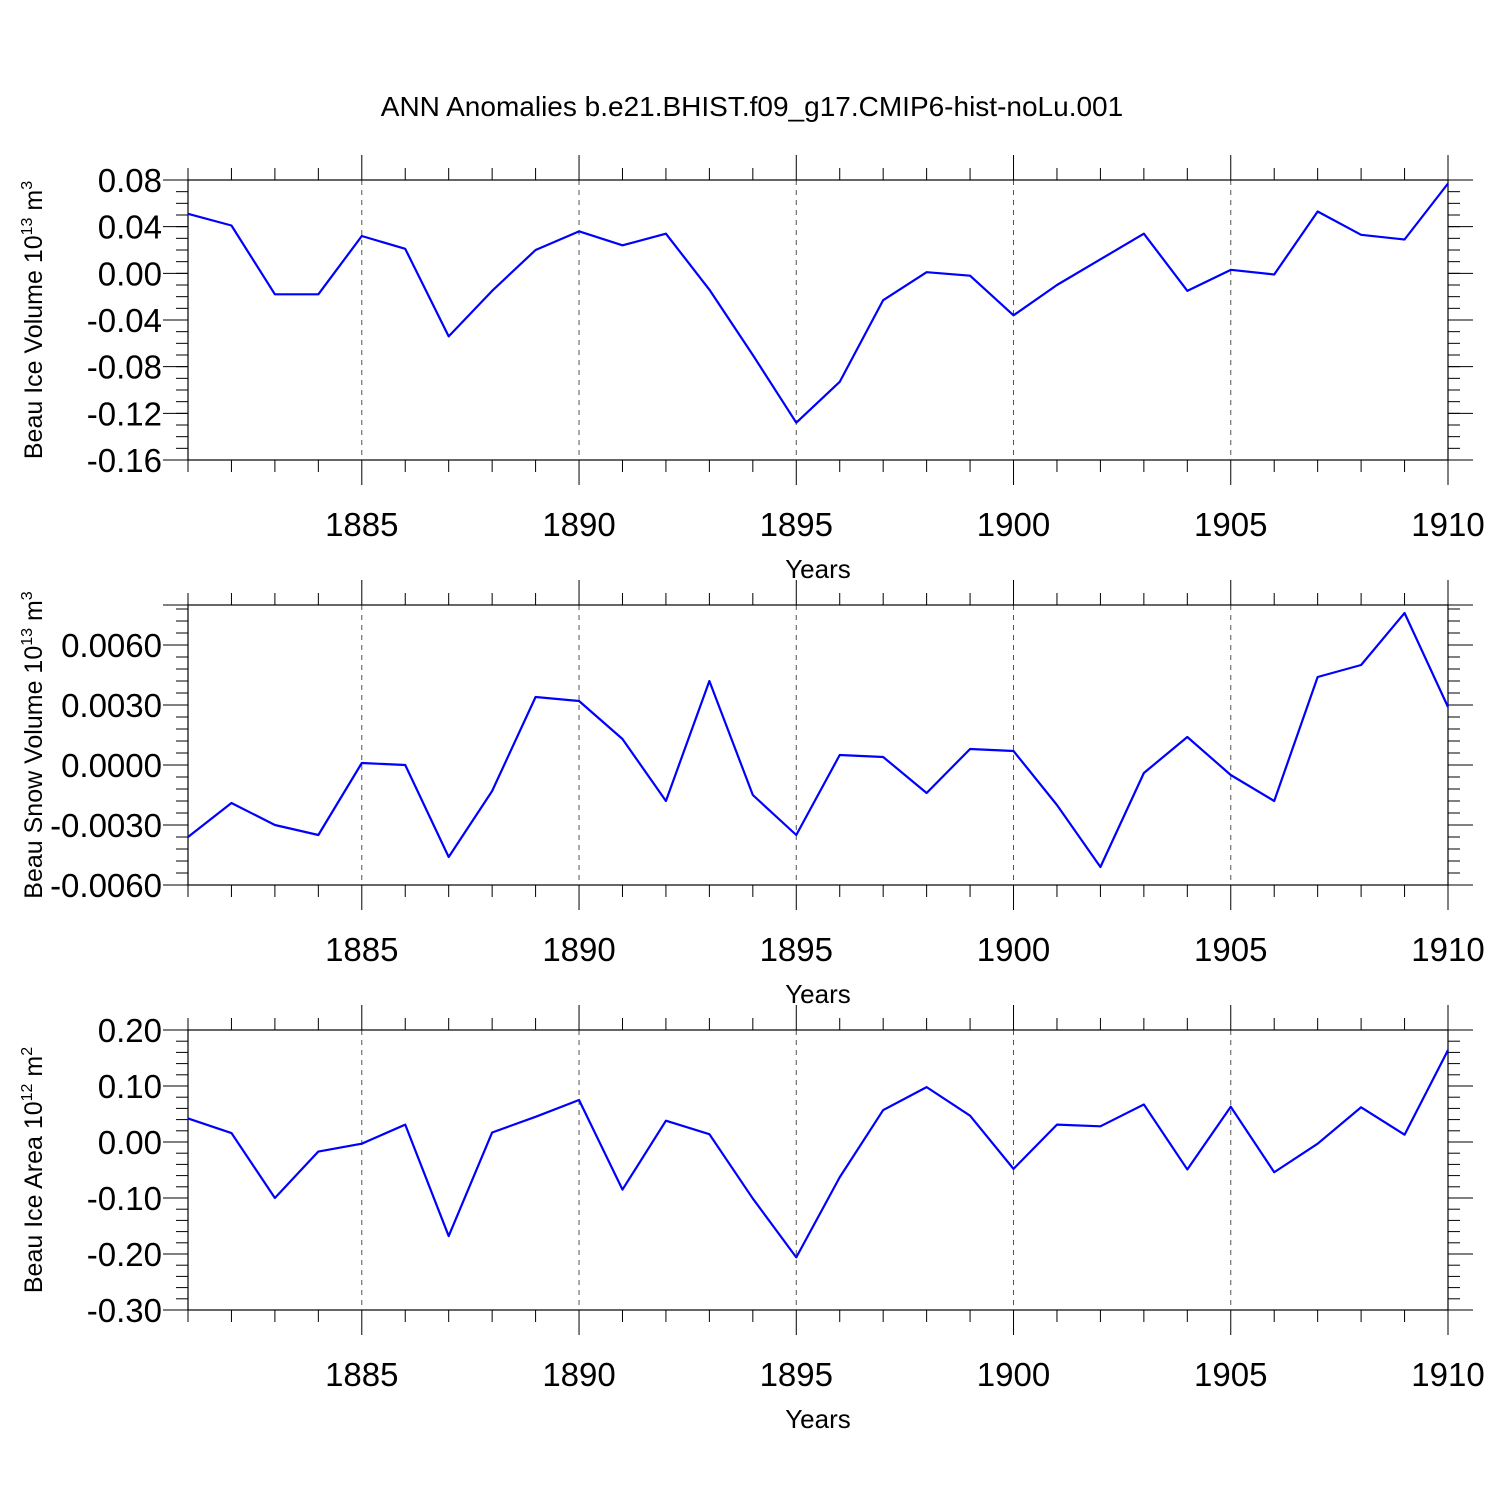 This screenshot has width=1500, height=1500. I want to click on y-tick-label: -0.04, so click(124, 320).